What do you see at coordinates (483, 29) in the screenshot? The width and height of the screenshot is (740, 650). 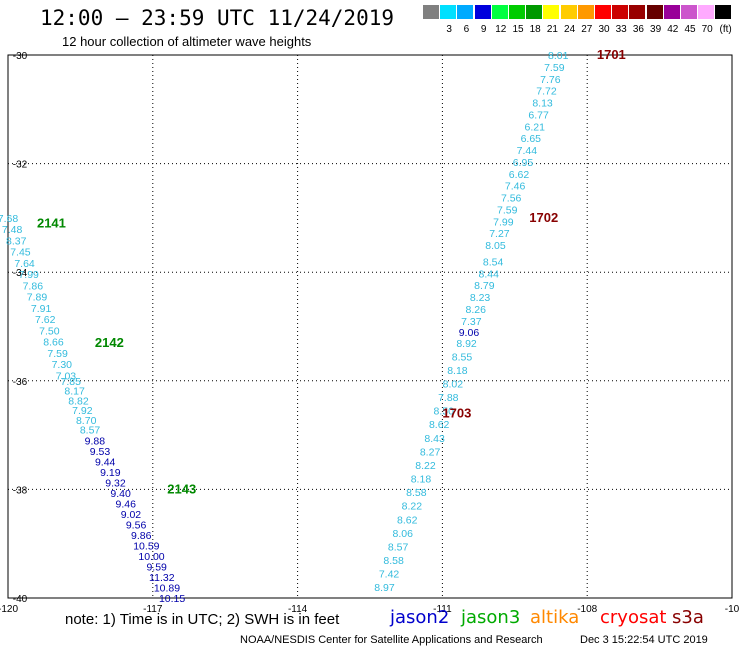 I see `legend-label: 9` at bounding box center [483, 29].